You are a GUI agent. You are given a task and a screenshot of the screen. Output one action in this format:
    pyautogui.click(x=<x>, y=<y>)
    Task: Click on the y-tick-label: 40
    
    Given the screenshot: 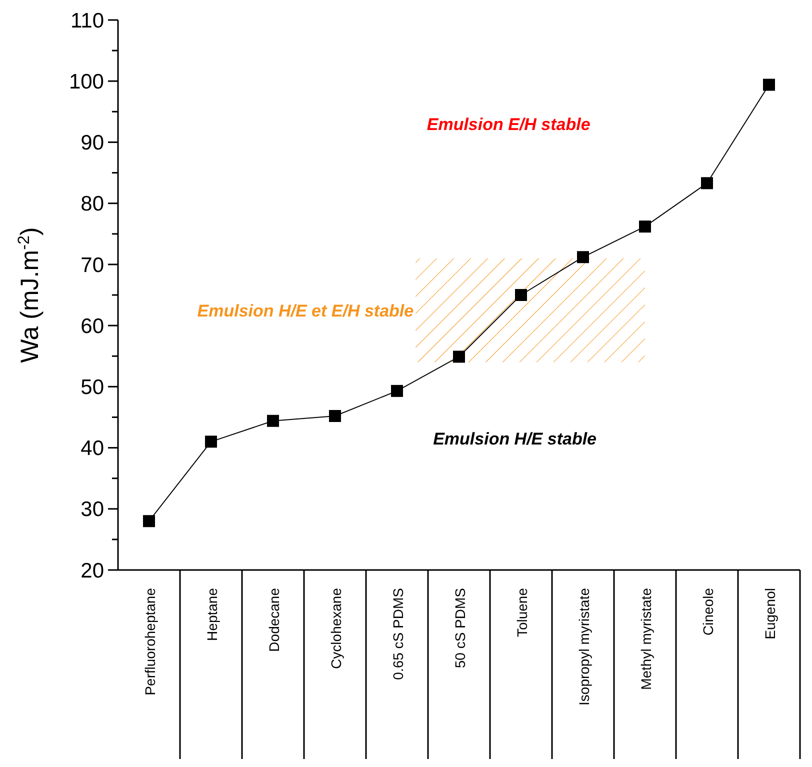 What is the action you would take?
    pyautogui.click(x=92, y=448)
    